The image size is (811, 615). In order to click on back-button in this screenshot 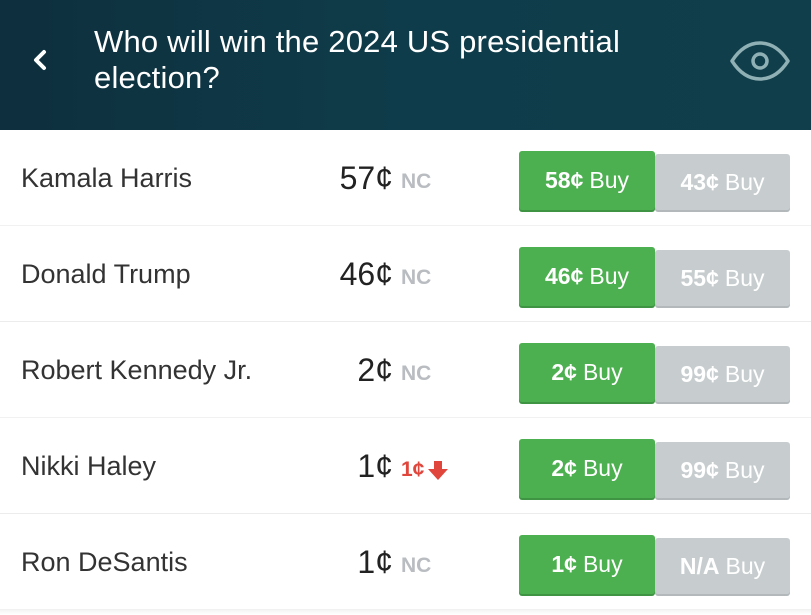, I will do `click(40, 60)`.